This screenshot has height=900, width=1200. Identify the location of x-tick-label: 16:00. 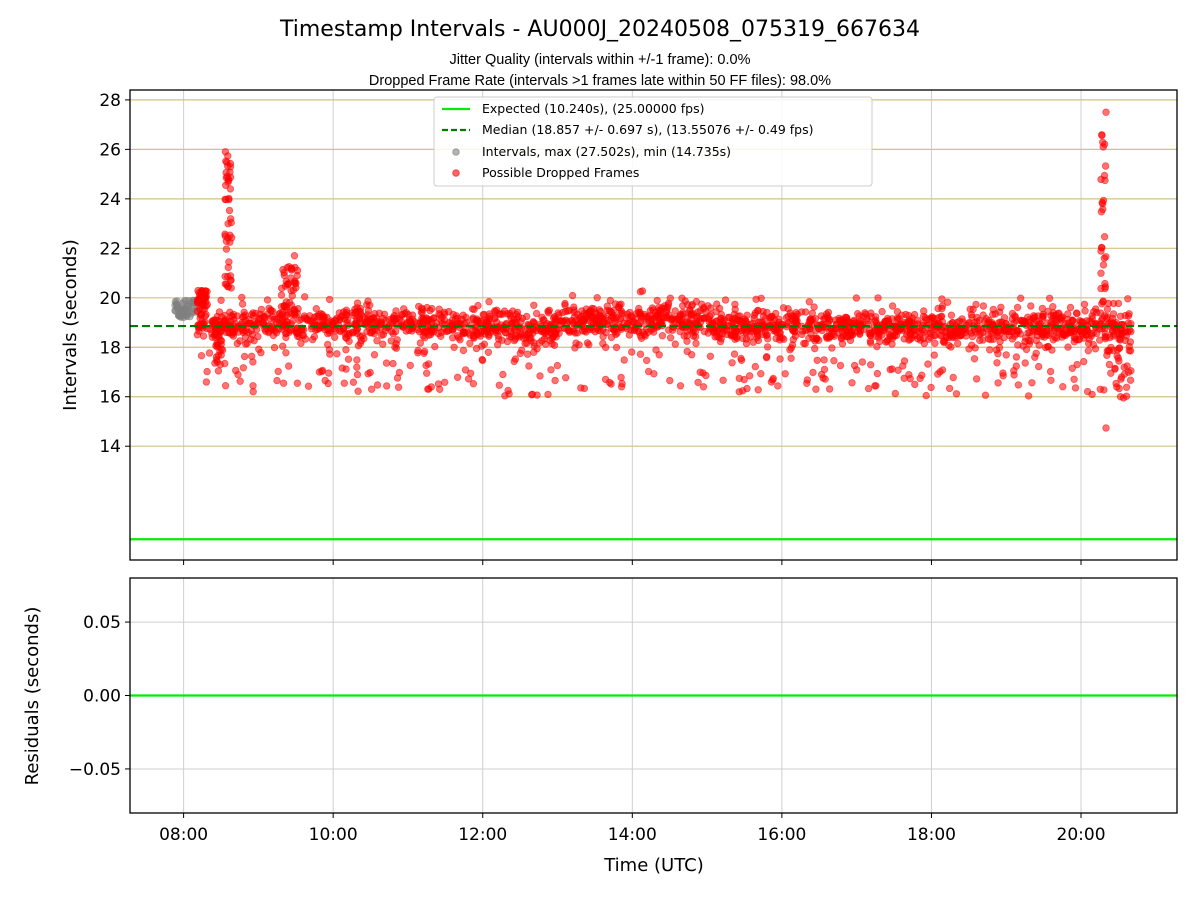
(781, 835).